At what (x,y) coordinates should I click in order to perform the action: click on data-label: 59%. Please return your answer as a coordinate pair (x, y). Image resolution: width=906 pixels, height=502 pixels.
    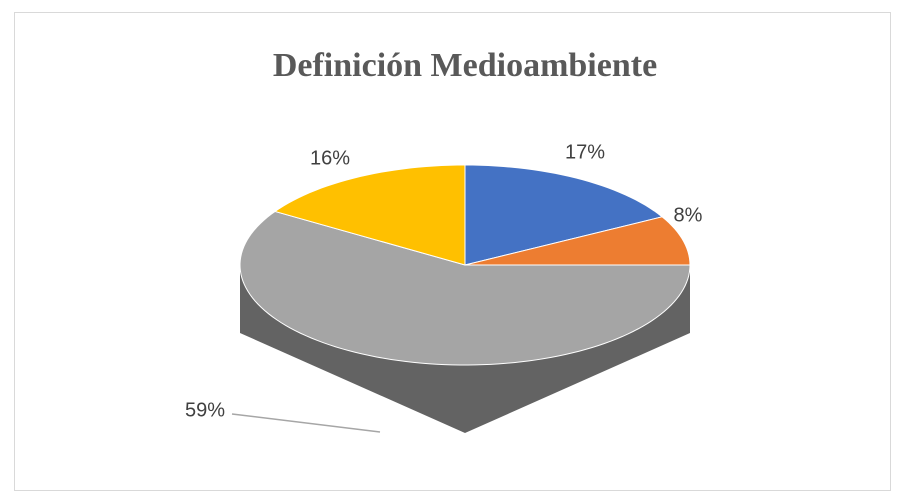
    Looking at the image, I should click on (205, 410).